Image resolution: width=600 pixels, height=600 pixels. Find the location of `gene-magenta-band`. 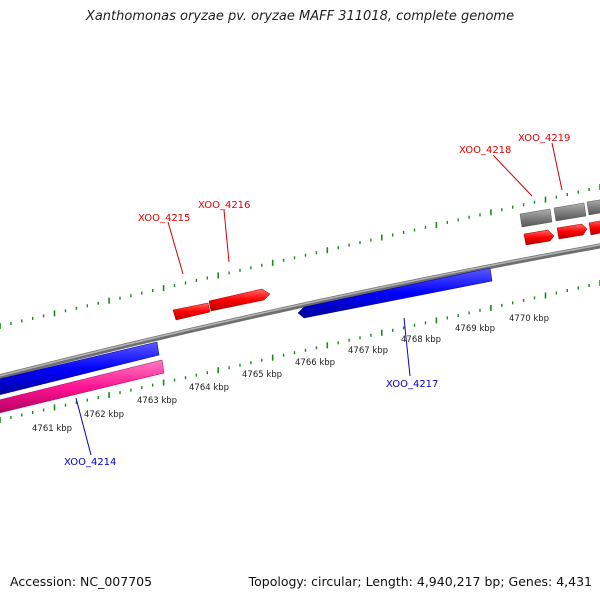

gene-magenta-band is located at coordinates (82, 386).